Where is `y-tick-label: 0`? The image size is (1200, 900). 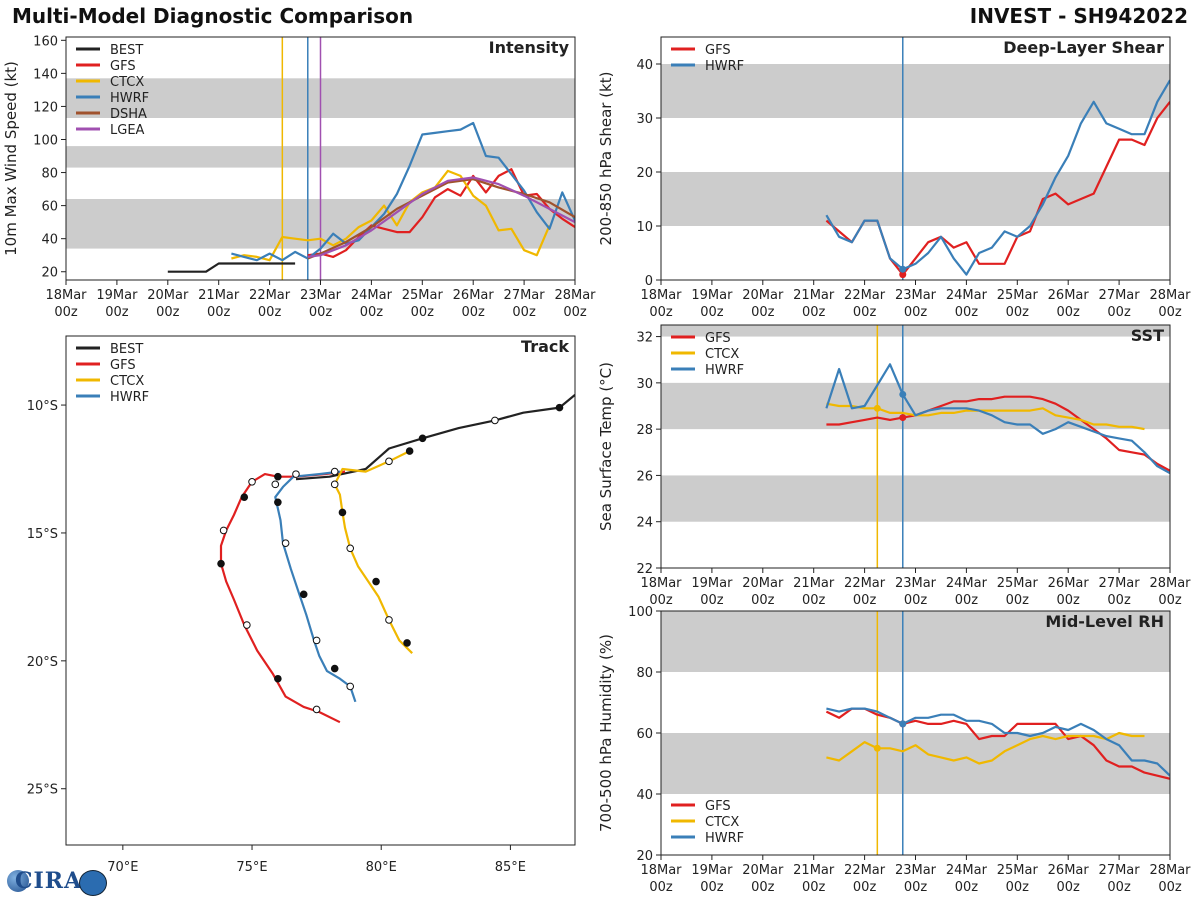
y-tick-label: 0 is located at coordinates (649, 281).